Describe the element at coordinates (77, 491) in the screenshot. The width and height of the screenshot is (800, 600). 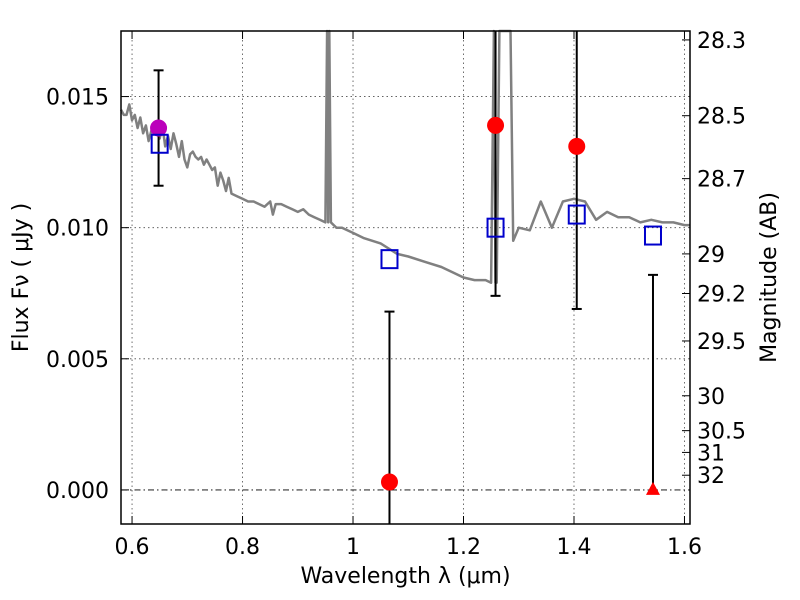
I see `y-tick-label: 0.000` at that location.